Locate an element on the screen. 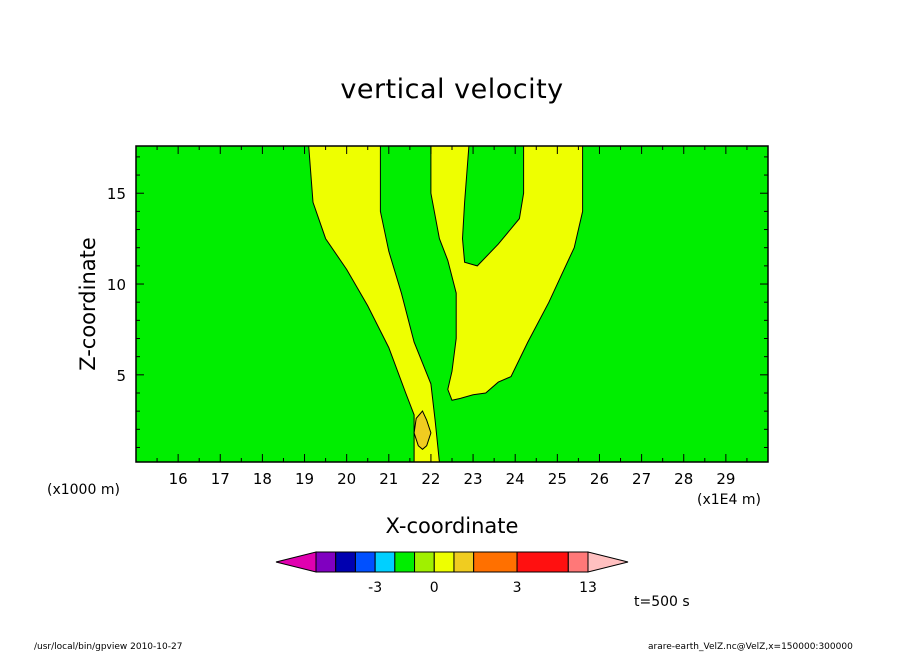  y-tick-label: 10 is located at coordinates (116, 285).